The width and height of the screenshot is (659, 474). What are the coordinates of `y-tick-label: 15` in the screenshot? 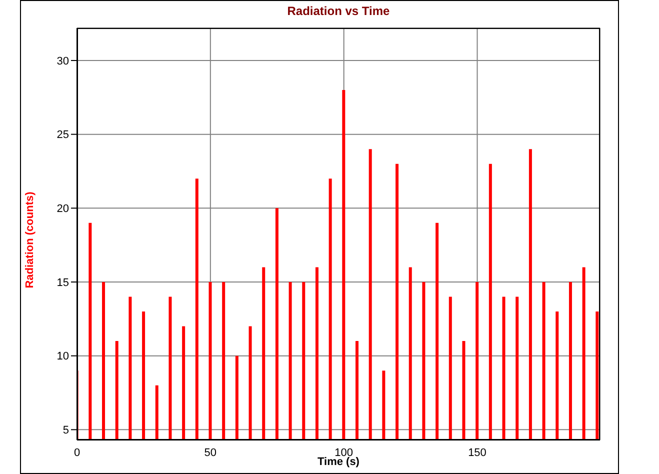 It's located at (62, 282).